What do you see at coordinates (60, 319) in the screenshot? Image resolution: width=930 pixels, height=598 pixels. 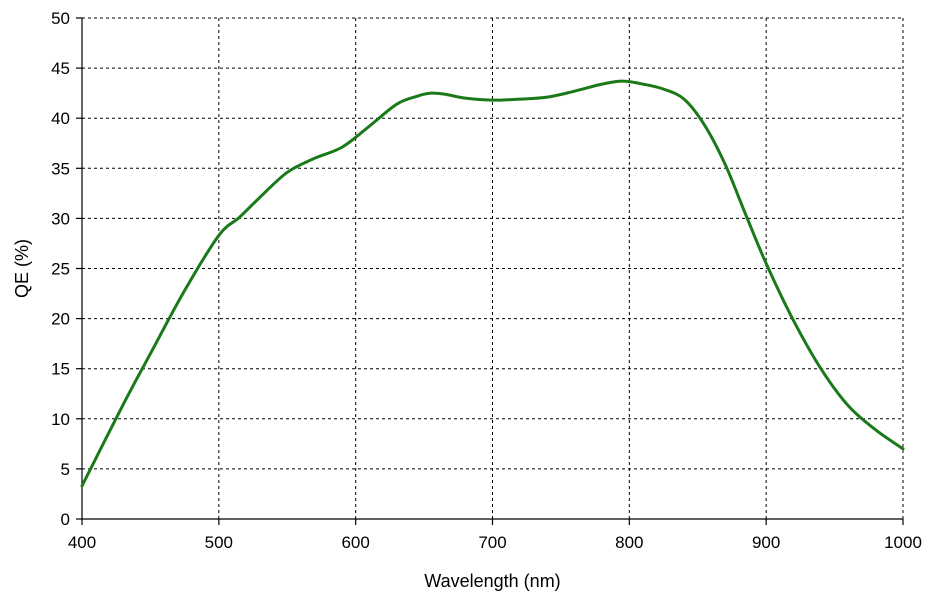 I see `y-tick-label: 20` at bounding box center [60, 319].